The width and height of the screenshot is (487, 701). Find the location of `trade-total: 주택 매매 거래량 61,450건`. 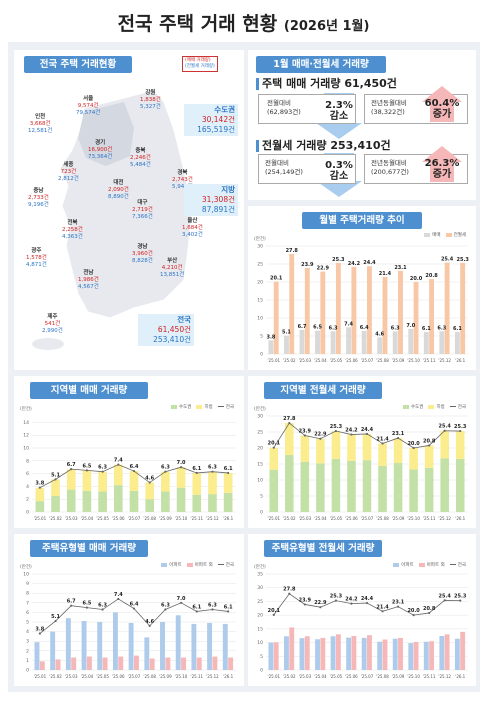

trade-total: 주택 매매 거래량 61,450건 is located at coordinates (326, 84).